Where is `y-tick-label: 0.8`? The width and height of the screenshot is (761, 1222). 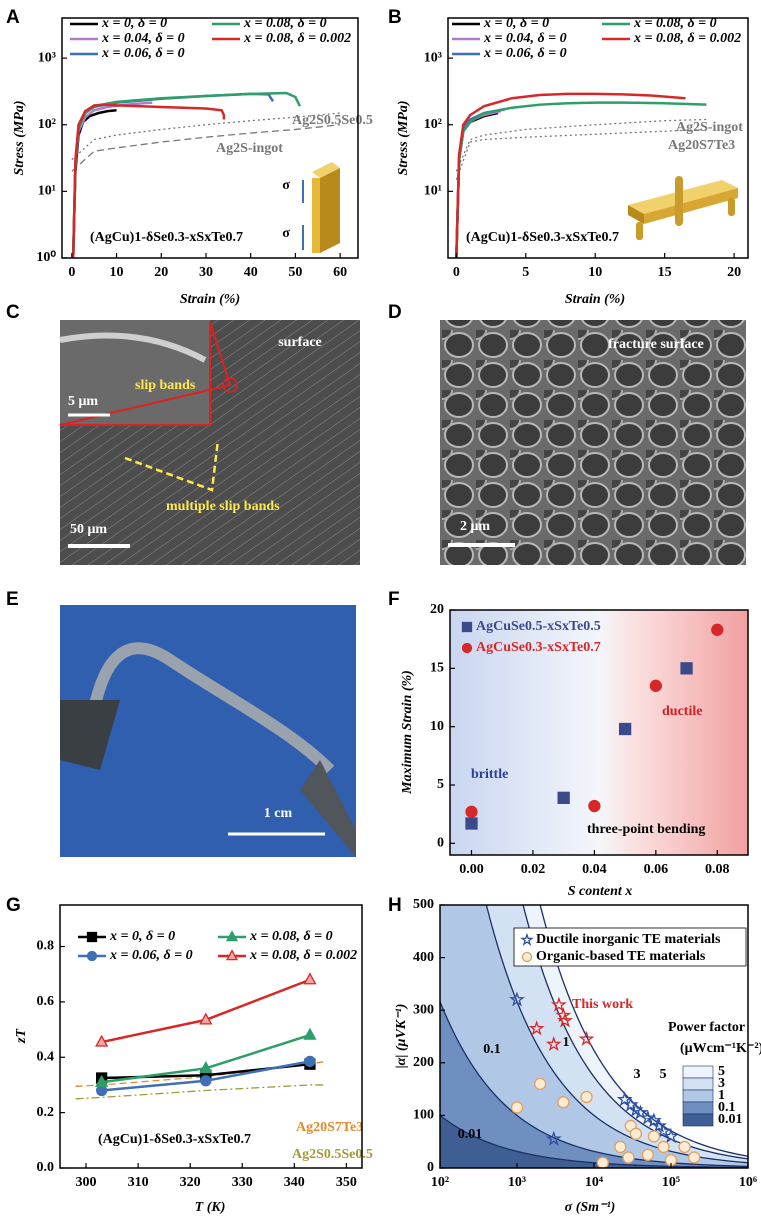
y-tick-label: 0.8 is located at coordinates (46, 946).